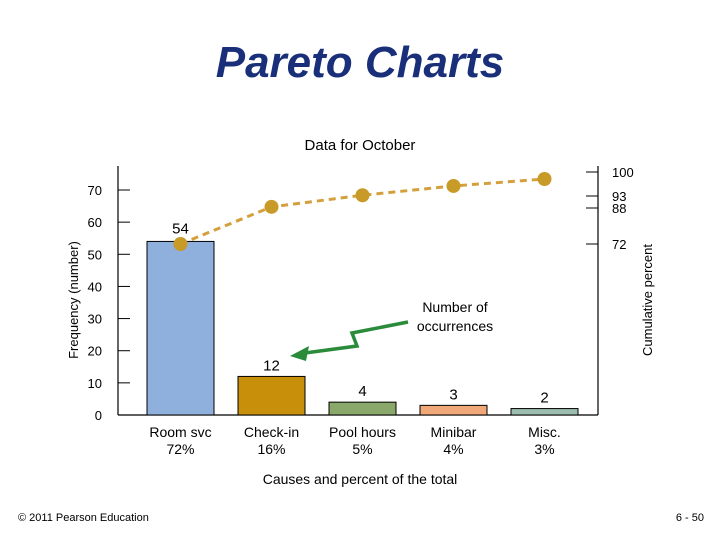 The image size is (720, 540). Describe the element at coordinates (455, 326) in the screenshot. I see `annotation-line-2: occurrences` at that location.